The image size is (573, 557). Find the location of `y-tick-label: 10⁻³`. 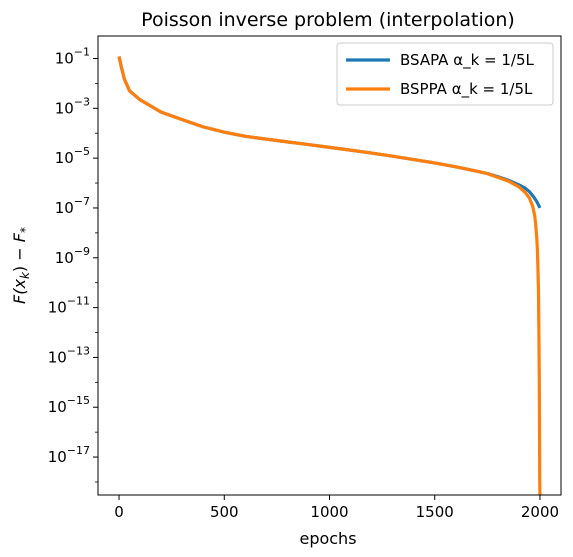

y-tick-label: 10⁻³ is located at coordinates (72, 106).